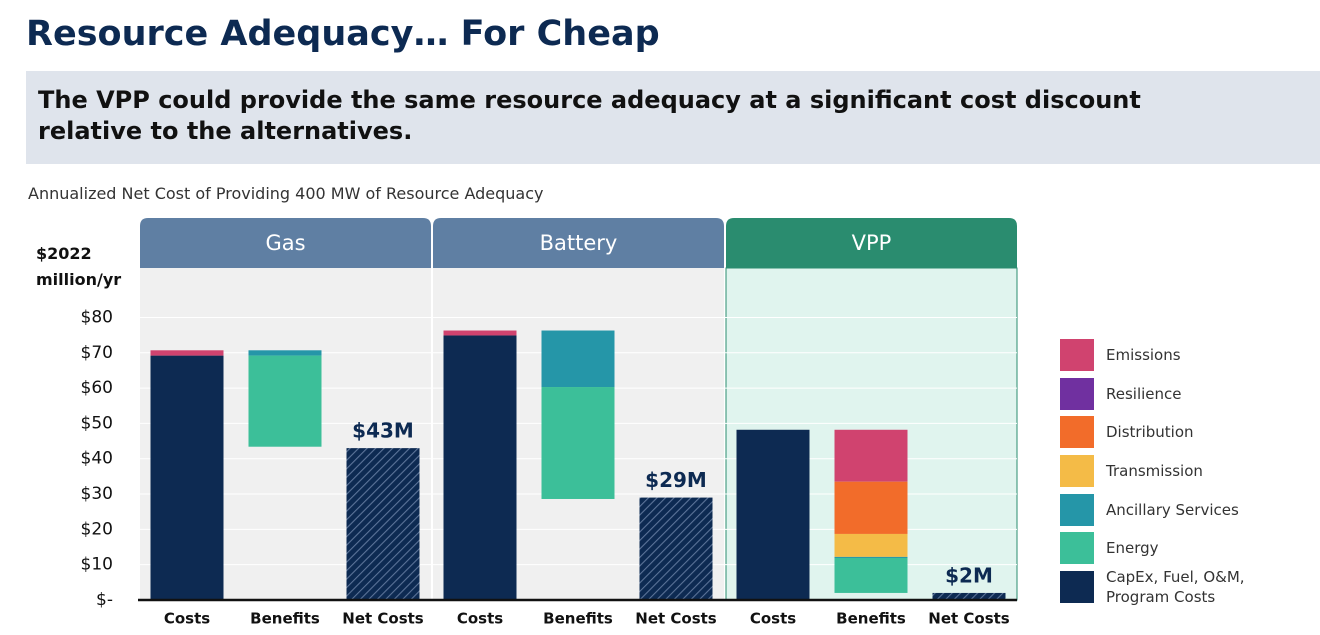  What do you see at coordinates (1144, 393) in the screenshot?
I see `legend-label: Resilience` at bounding box center [1144, 393].